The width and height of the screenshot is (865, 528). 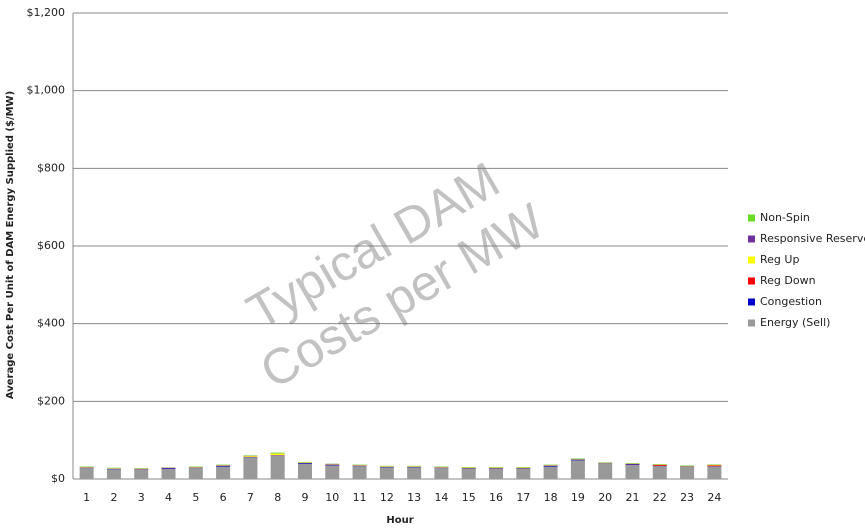 I want to click on x-tick-label: 4, so click(x=168, y=497).